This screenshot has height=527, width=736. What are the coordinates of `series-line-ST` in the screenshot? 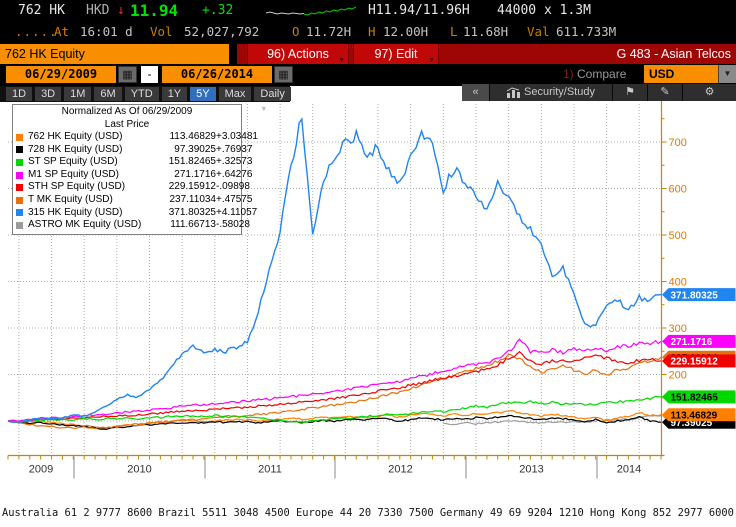 It's located at (334, 409).